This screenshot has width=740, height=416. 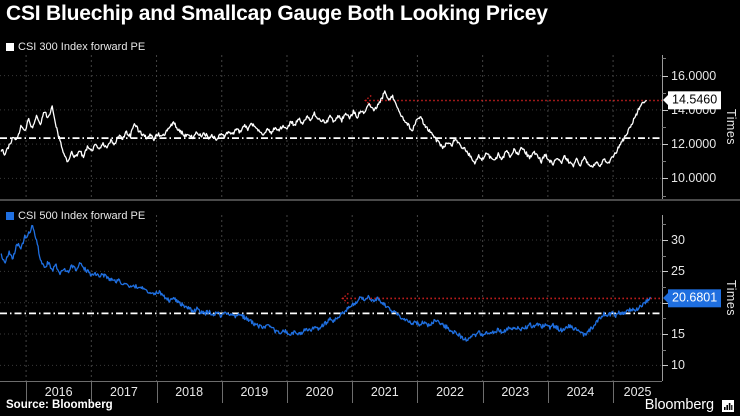 I want to click on x-tick-2022, so click(x=418, y=392).